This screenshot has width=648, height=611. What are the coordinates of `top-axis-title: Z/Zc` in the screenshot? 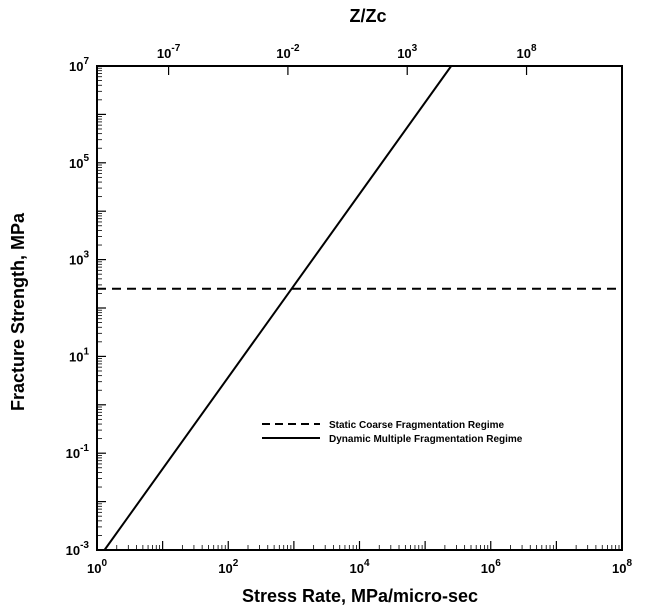 It's located at (367, 16).